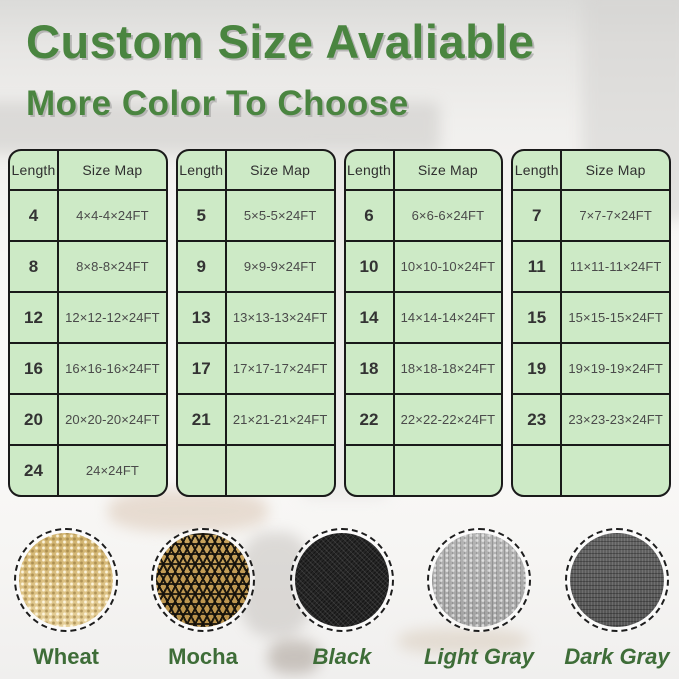 This screenshot has width=679, height=679. What do you see at coordinates (448, 368) in the screenshot?
I see `size-map-value: 18×18-18×24FT` at bounding box center [448, 368].